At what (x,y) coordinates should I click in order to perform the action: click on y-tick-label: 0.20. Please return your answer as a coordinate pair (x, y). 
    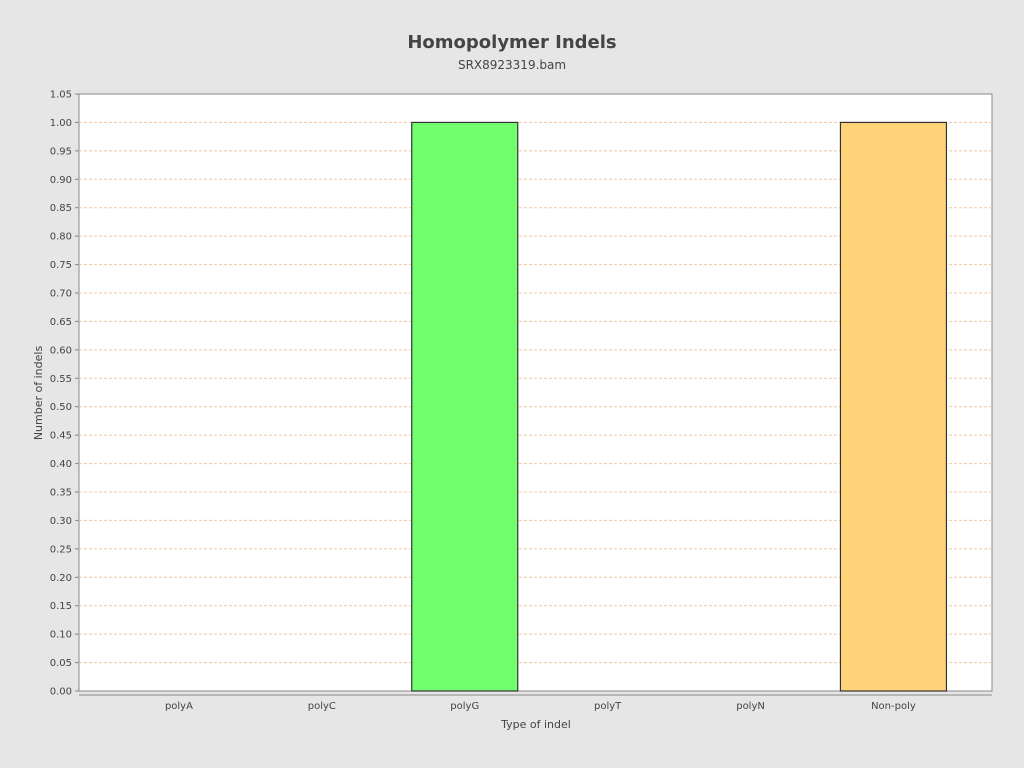
    Looking at the image, I should click on (61, 578).